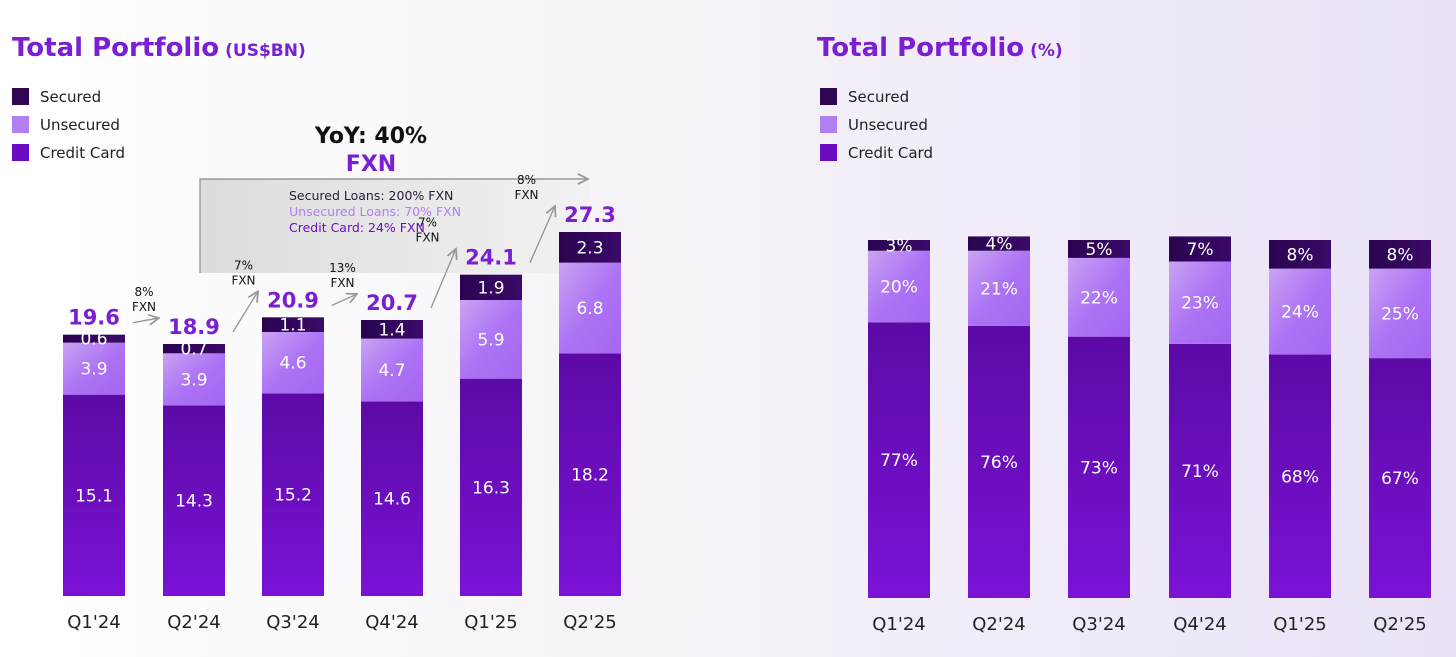 Image resolution: width=1456 pixels, height=657 pixels. I want to click on data-label: 20%, so click(899, 288).